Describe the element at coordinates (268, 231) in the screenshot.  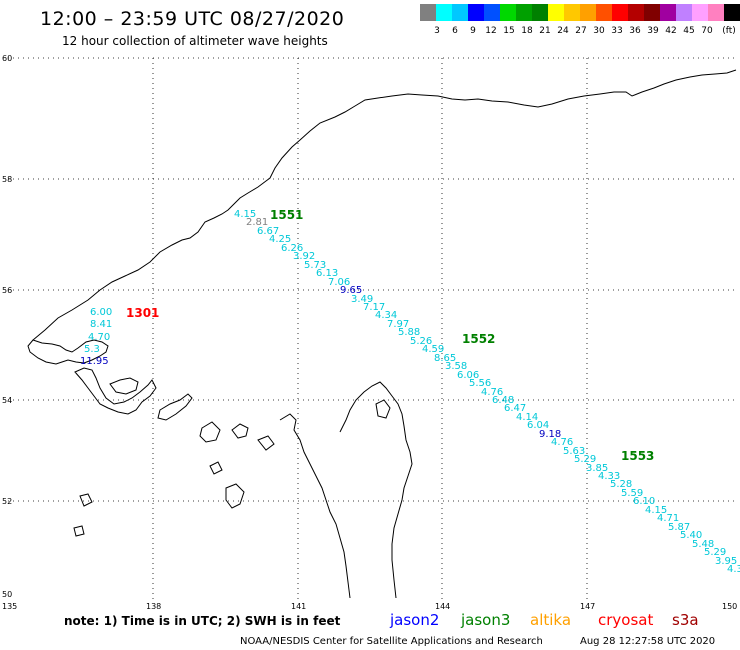
I see `wave-height-label: 6.67` at that location.